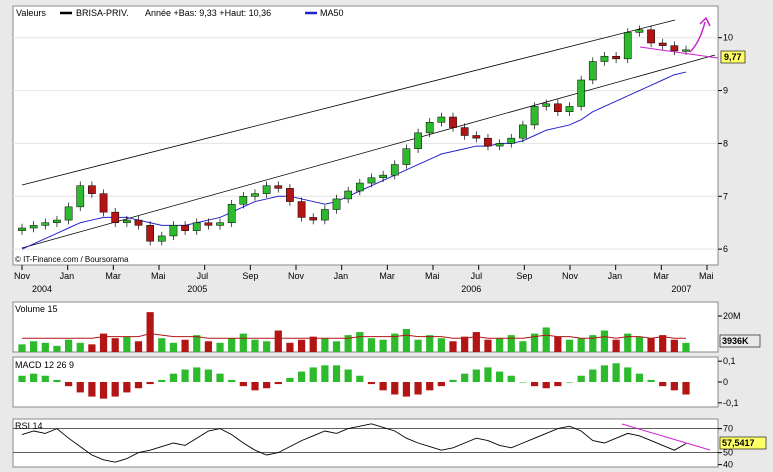  Describe the element at coordinates (354, 443) in the screenshot. I see `rsi-polyline` at that location.